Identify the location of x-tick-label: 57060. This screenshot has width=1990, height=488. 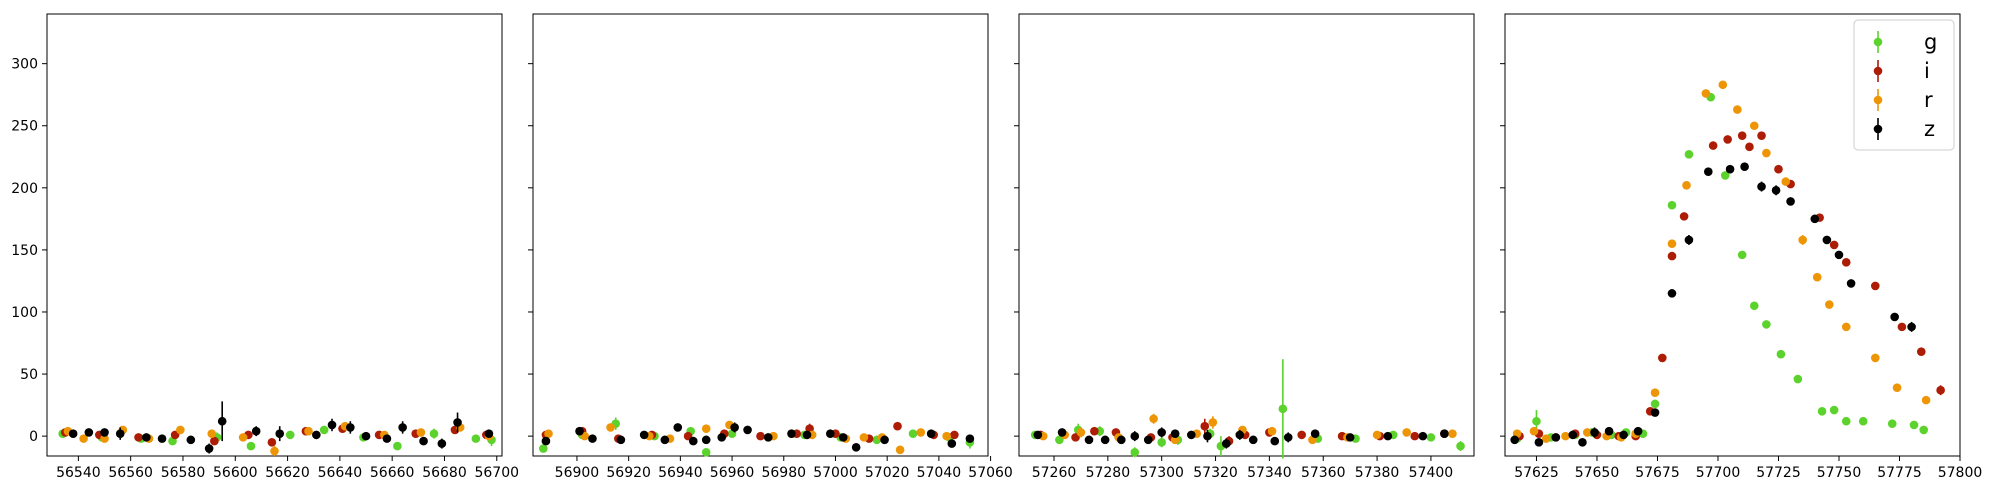
(990, 473).